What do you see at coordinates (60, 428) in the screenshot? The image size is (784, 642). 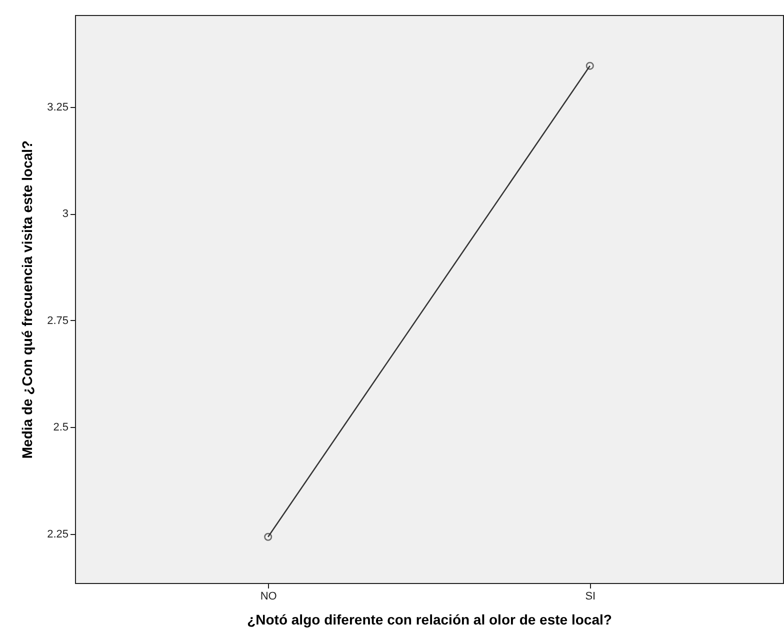 I see `y-tick-label: 2.5` at bounding box center [60, 428].